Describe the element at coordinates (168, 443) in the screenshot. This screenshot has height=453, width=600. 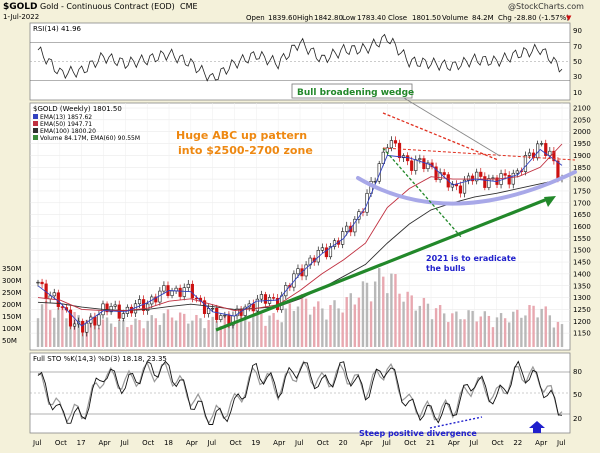
I see `x-tick-label: 18` at that location.